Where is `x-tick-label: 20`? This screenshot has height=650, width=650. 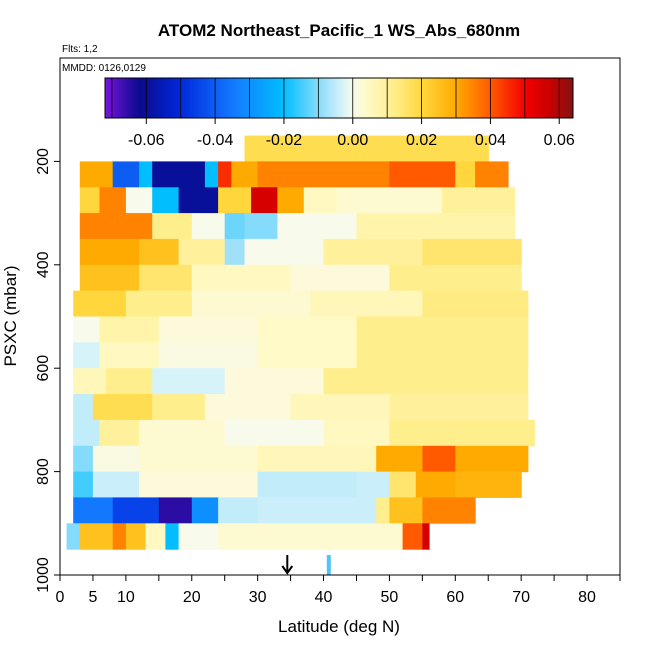 x-tick-label: 20 is located at coordinates (192, 597).